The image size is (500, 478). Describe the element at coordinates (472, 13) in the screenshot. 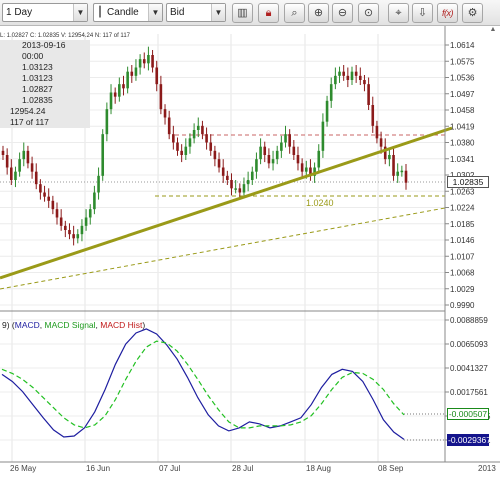

I see `settings-button: ⚙` at that location.